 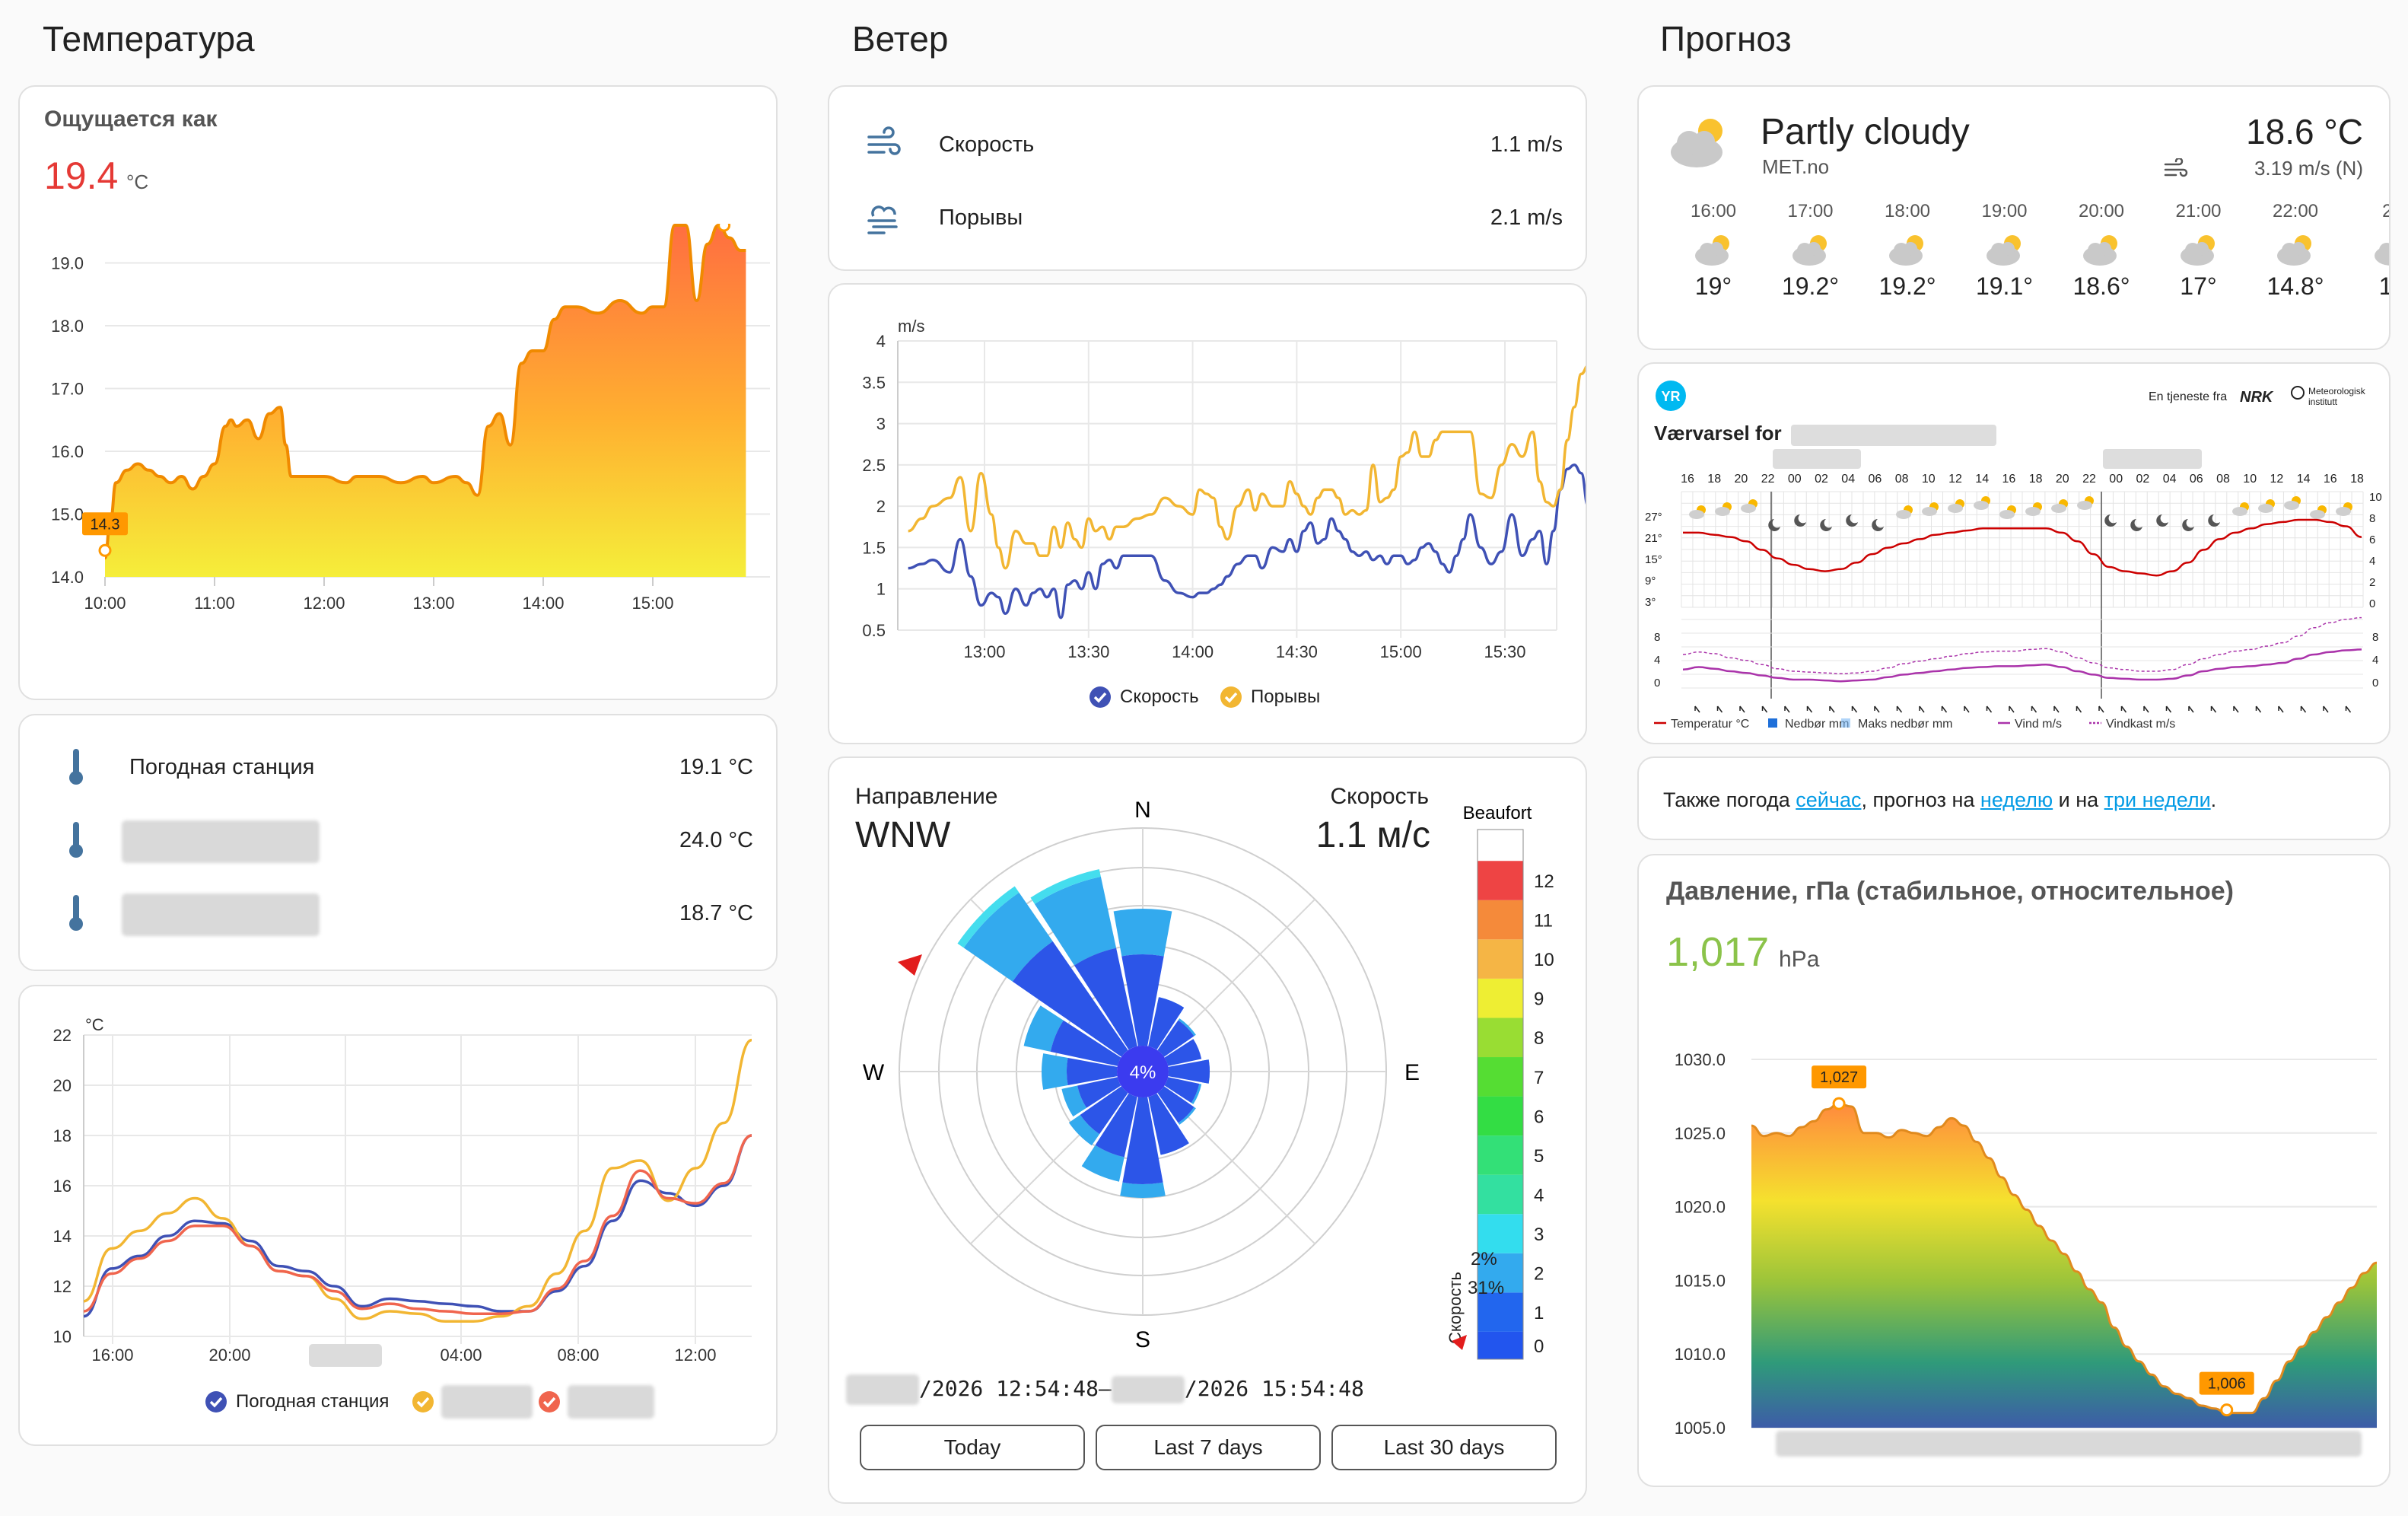 What do you see at coordinates (2036, 479) in the screenshot?
I see `yr-hour-tick: 18` at bounding box center [2036, 479].